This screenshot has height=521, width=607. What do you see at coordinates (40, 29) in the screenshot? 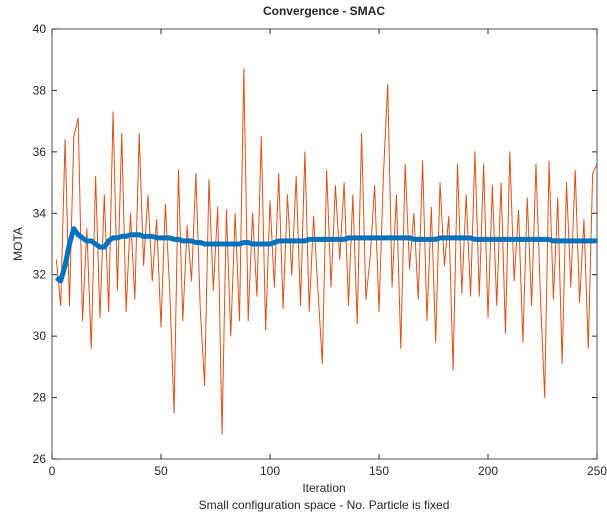
I see `y-tick-label: 40` at bounding box center [40, 29].